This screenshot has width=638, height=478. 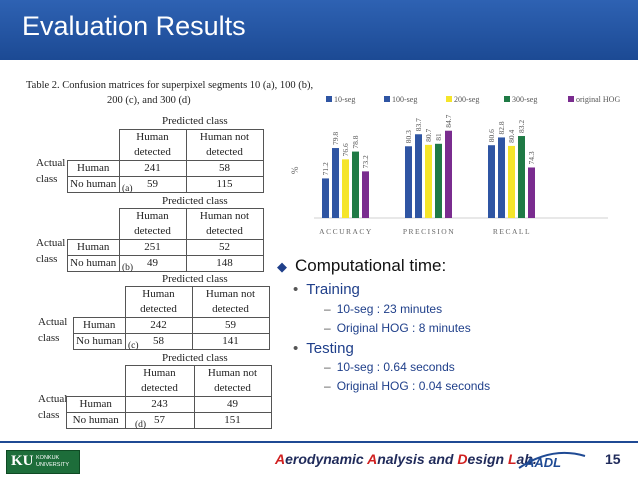 What do you see at coordinates (335, 138) in the screenshot?
I see `bar-value-label: 79.8` at bounding box center [335, 138].